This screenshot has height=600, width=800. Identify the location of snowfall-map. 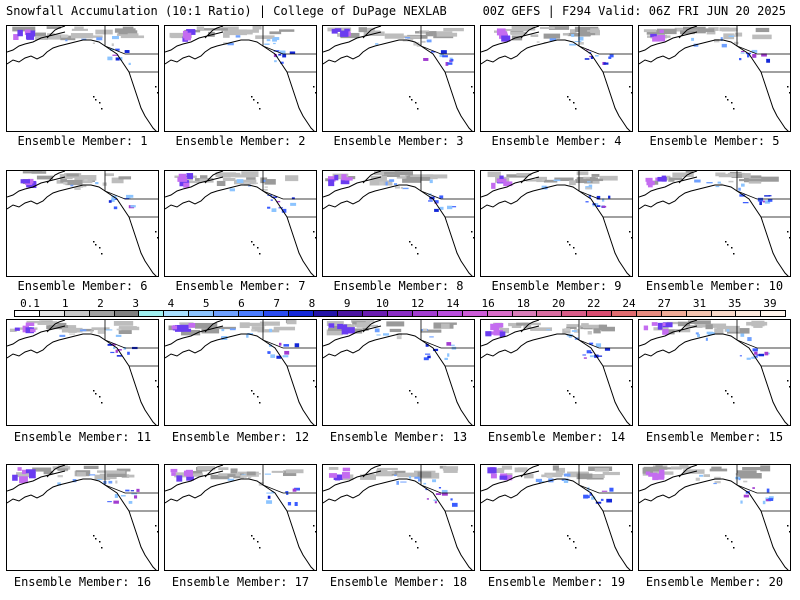
(556, 517).